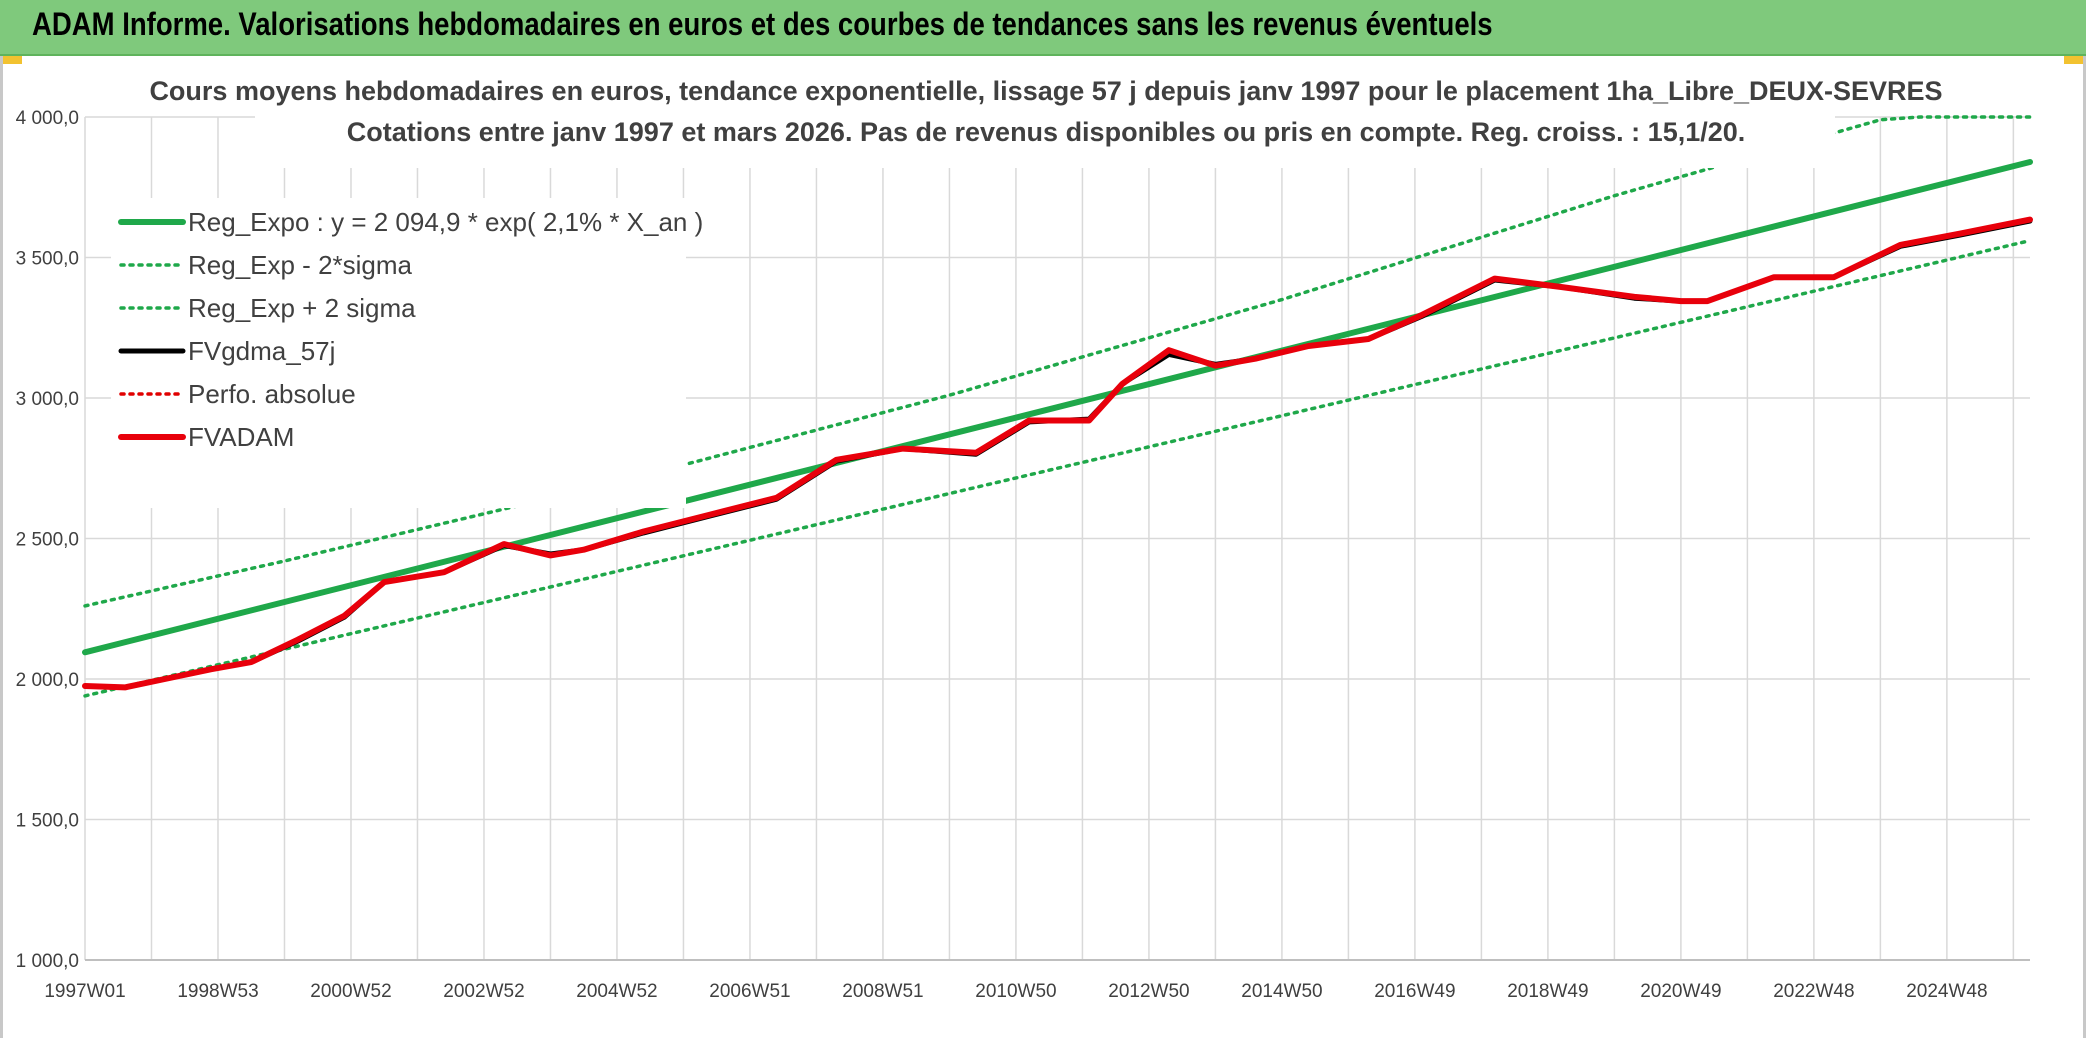 This screenshot has height=1038, width=2086. Describe the element at coordinates (261, 351) in the screenshot. I see `legend-label: FVgdma_57j` at that location.